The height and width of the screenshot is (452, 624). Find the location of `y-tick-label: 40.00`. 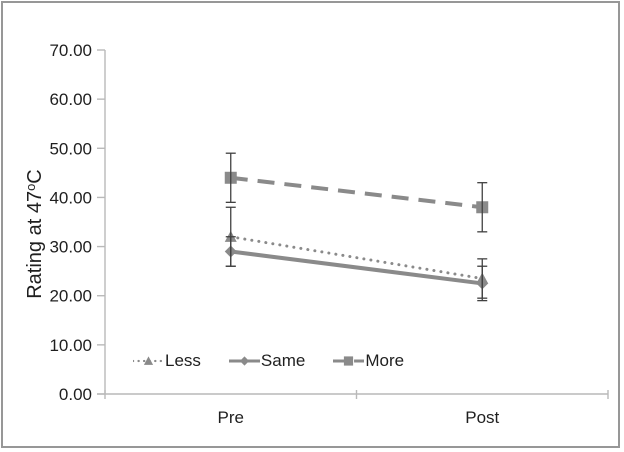

y-tick-label: 40.00 is located at coordinates (70, 197).